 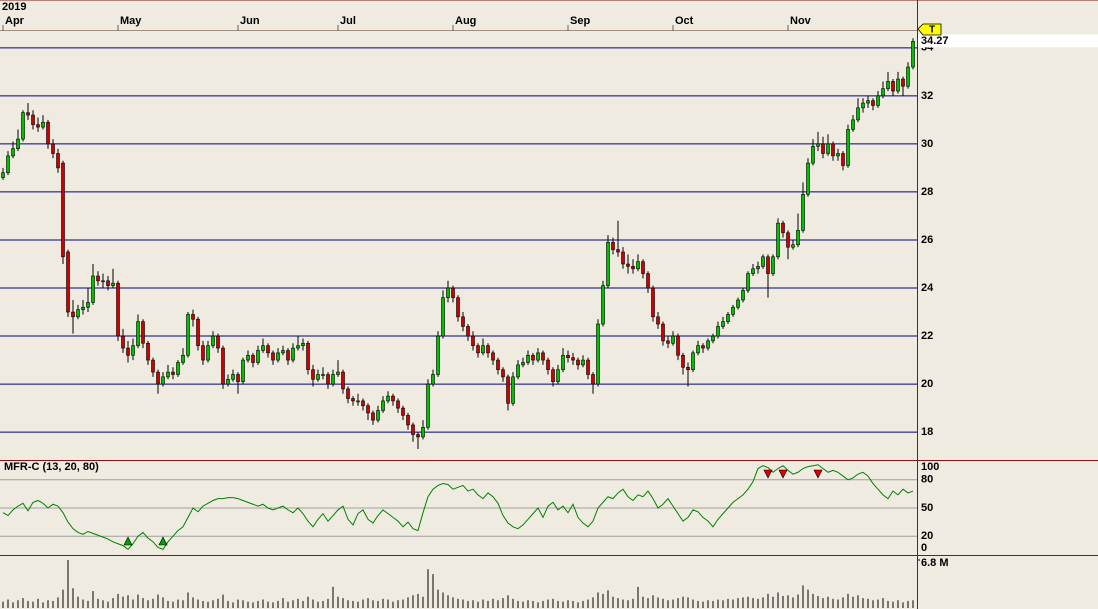 I want to click on last-price-box, so click(x=1008, y=41).